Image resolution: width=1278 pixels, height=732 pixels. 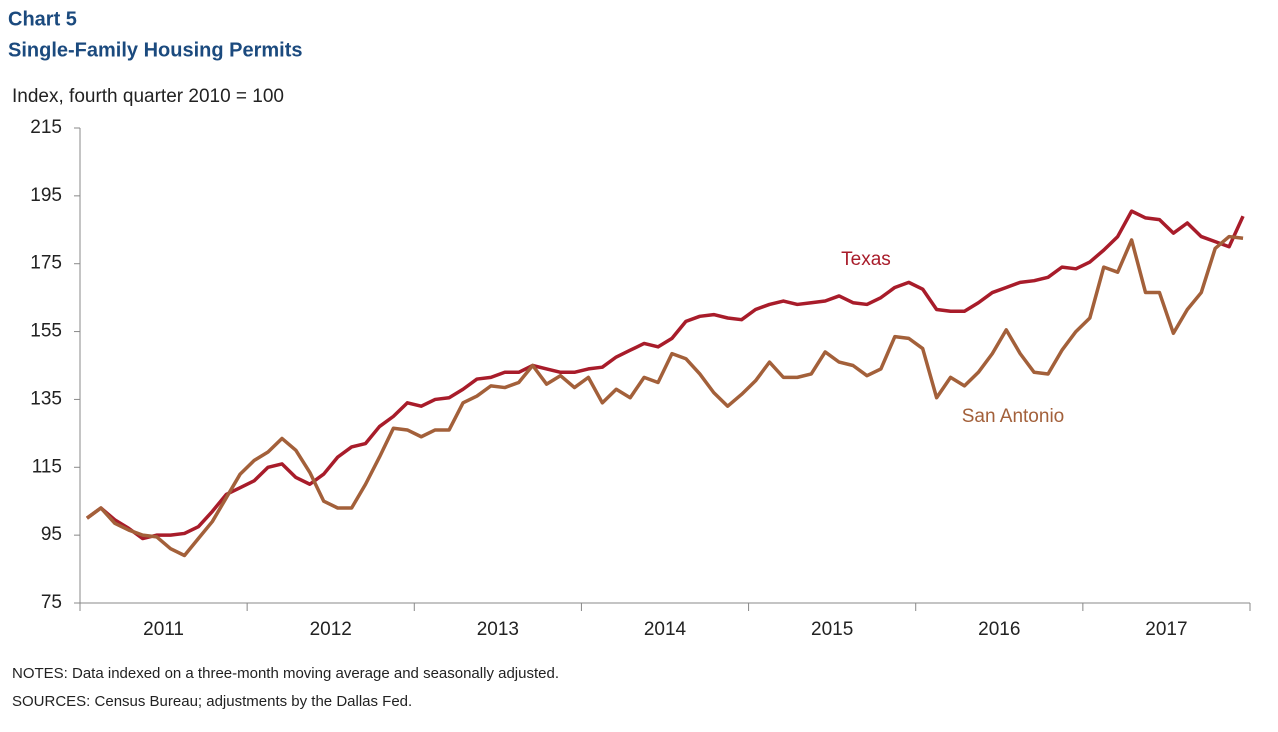 I want to click on y-tick-label: 175, so click(x=46, y=263).